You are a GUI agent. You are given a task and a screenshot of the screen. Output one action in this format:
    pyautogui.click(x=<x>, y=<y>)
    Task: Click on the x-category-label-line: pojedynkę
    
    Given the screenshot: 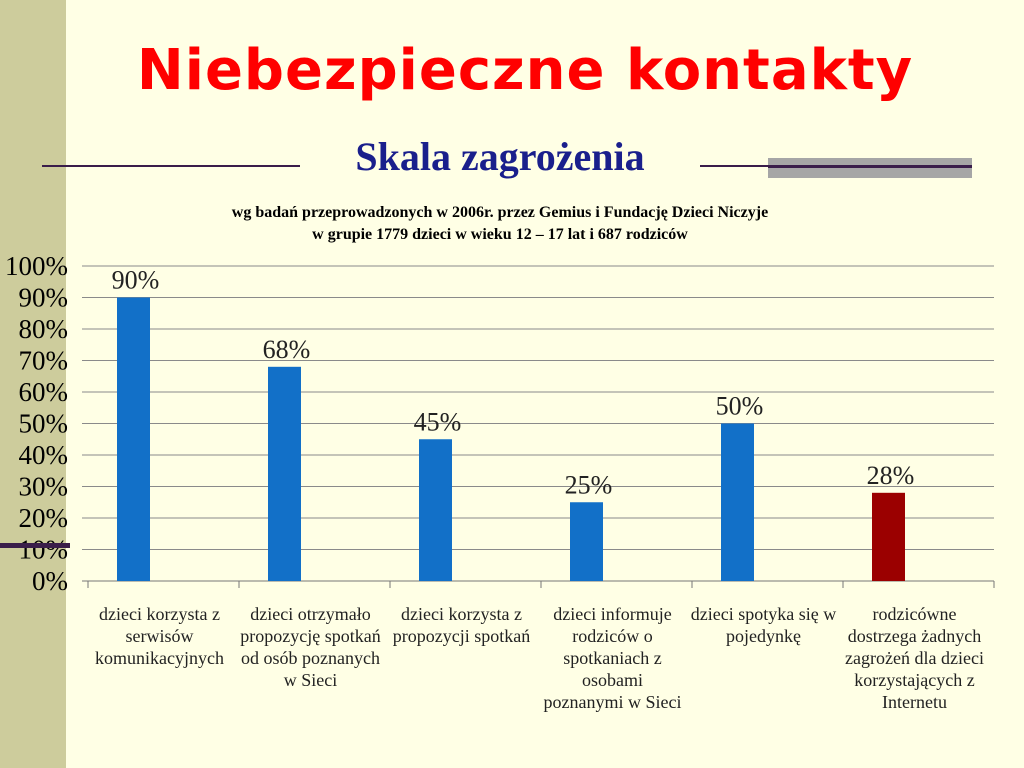 What is the action you would take?
    pyautogui.click(x=763, y=636)
    